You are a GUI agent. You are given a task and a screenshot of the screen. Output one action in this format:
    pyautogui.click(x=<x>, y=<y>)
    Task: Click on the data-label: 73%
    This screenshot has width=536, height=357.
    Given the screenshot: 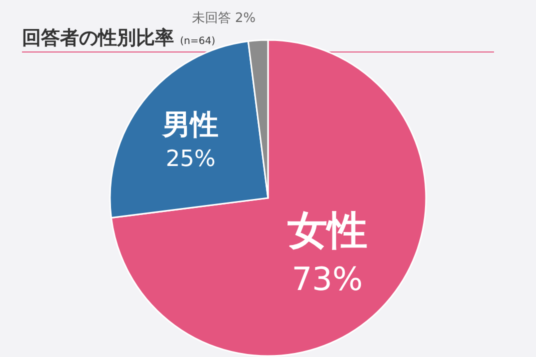 What is the action you would take?
    pyautogui.click(x=327, y=279)
    